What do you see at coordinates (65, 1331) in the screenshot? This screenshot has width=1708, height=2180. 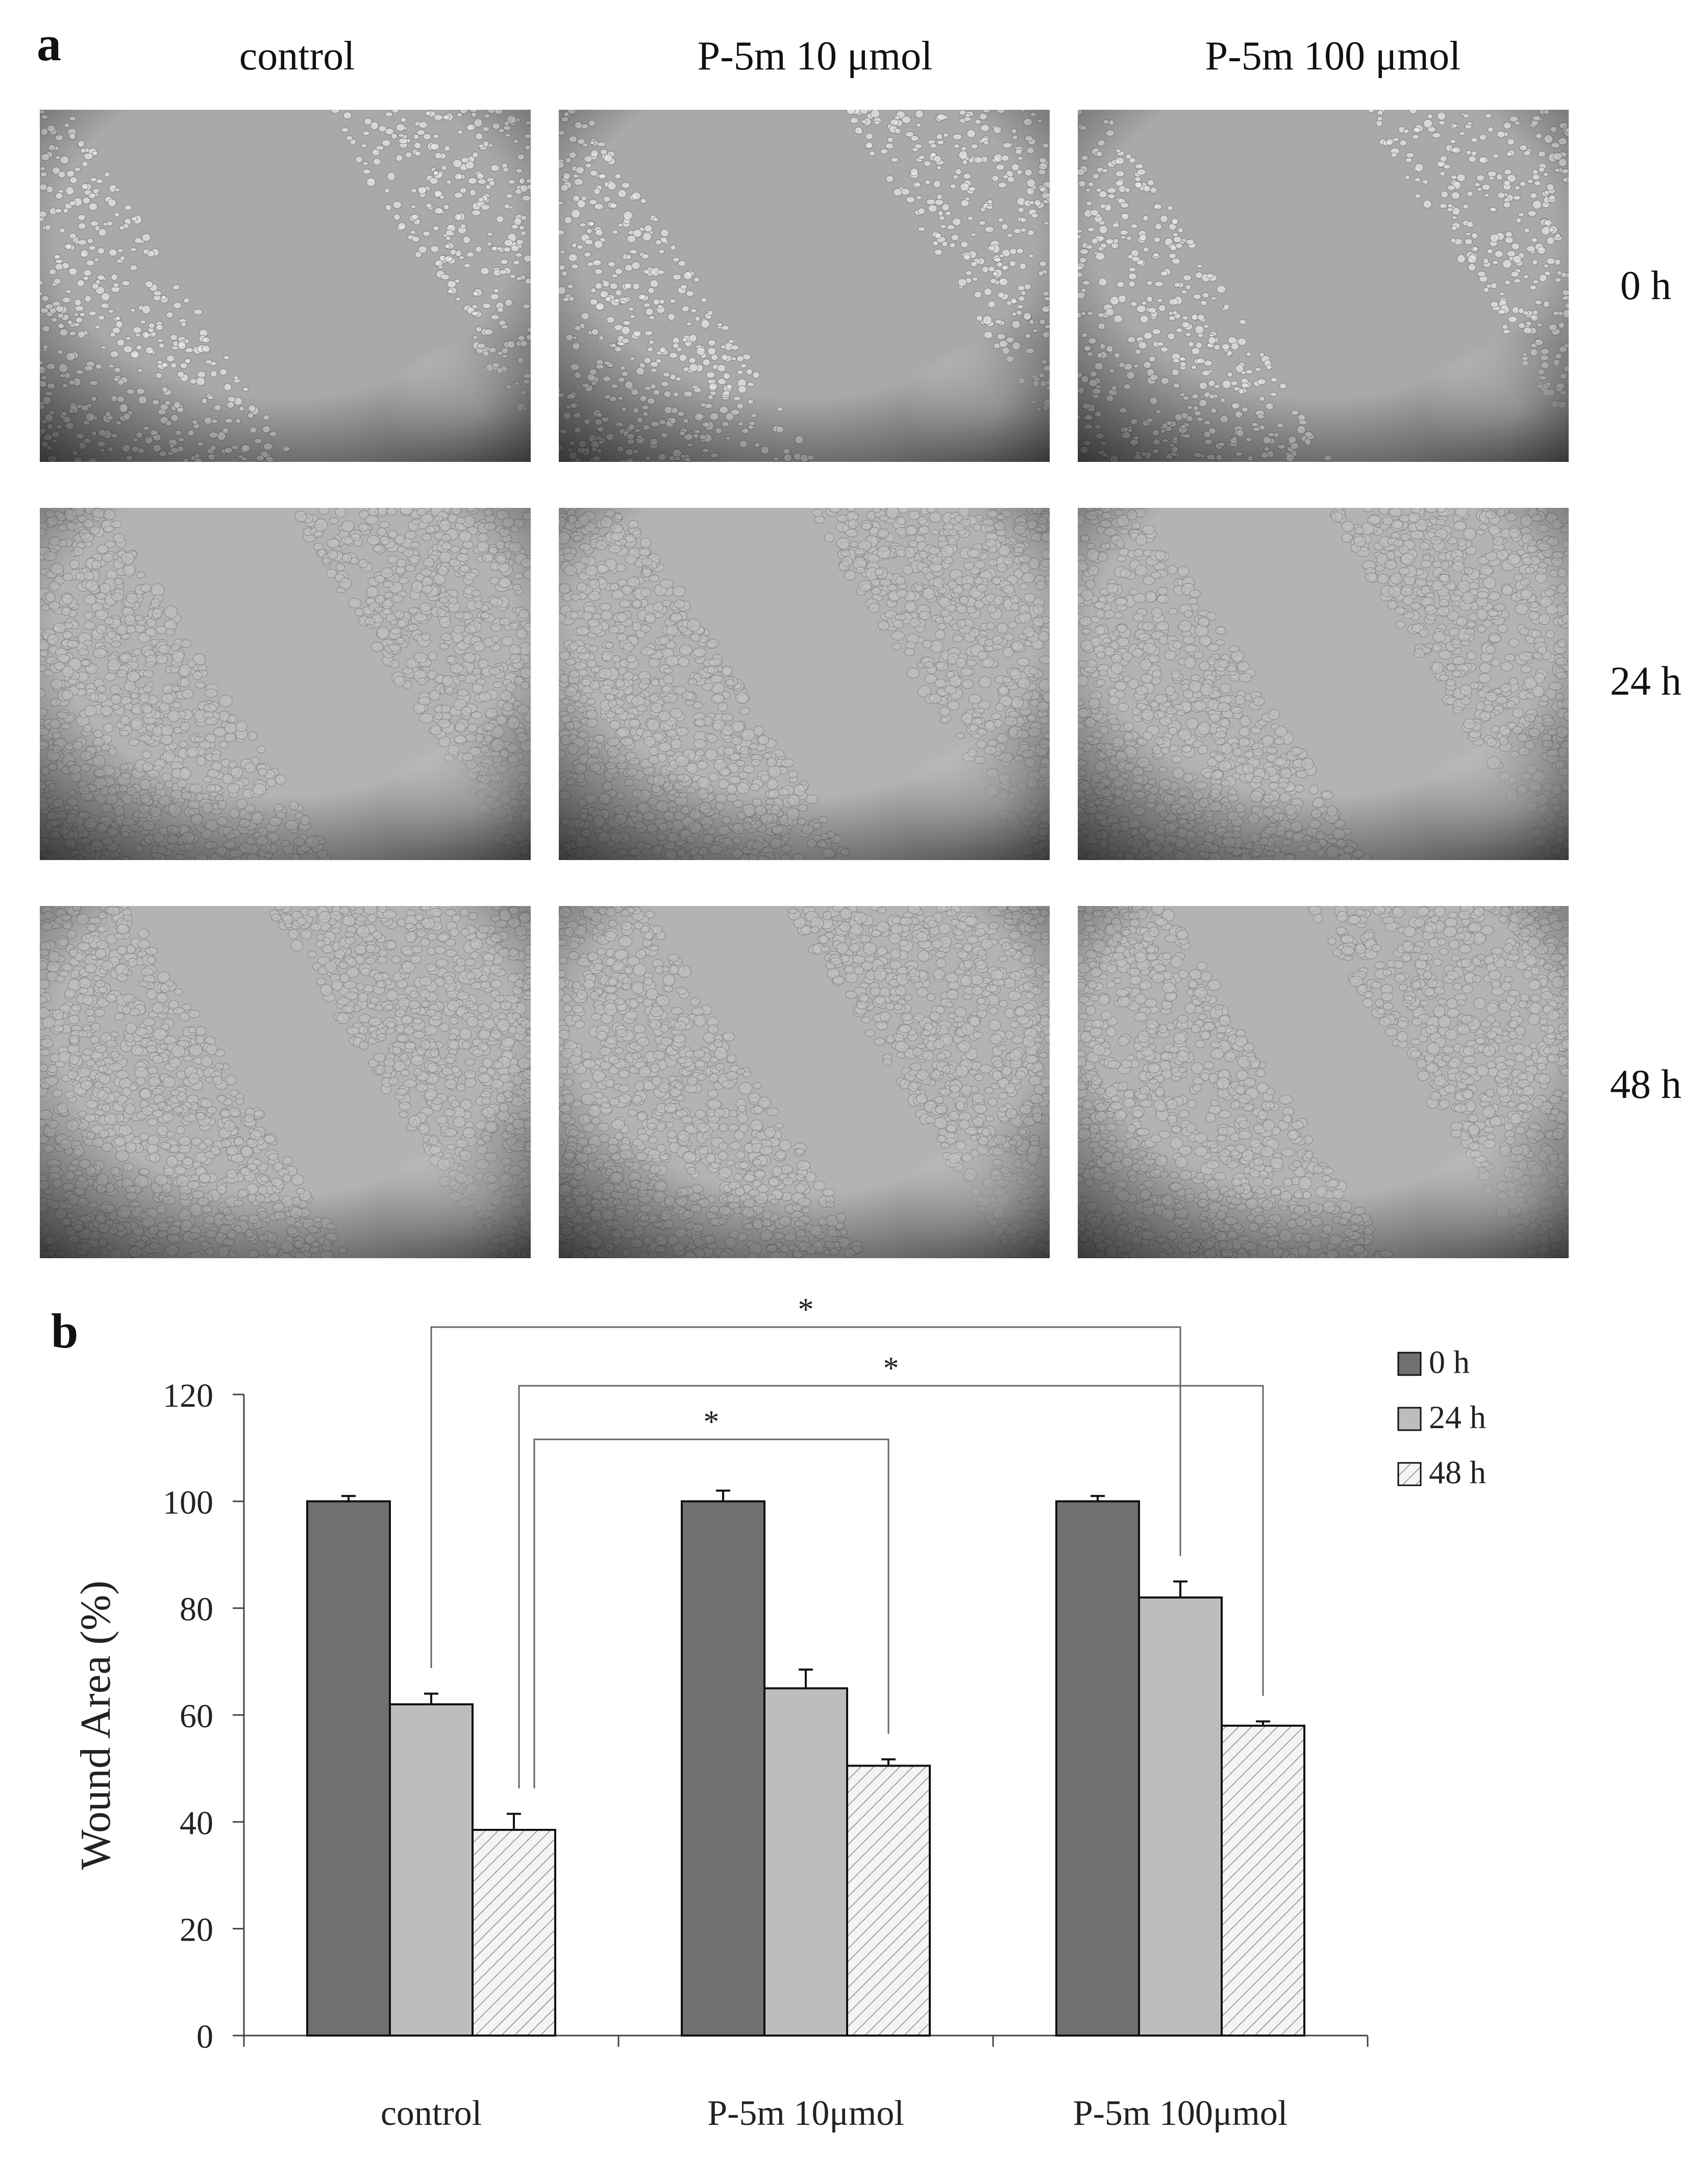 I see `panel-b-letter: b` at bounding box center [65, 1331].